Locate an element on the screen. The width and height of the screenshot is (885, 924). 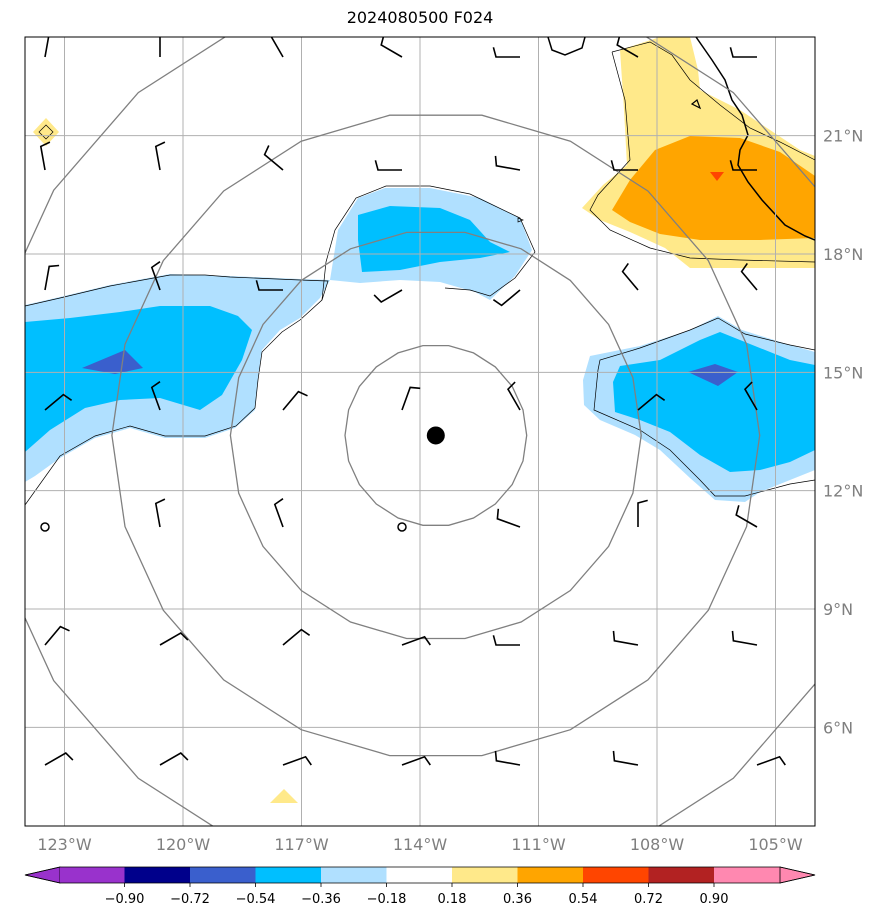
contour-small-loop is located at coordinates (520, 220).